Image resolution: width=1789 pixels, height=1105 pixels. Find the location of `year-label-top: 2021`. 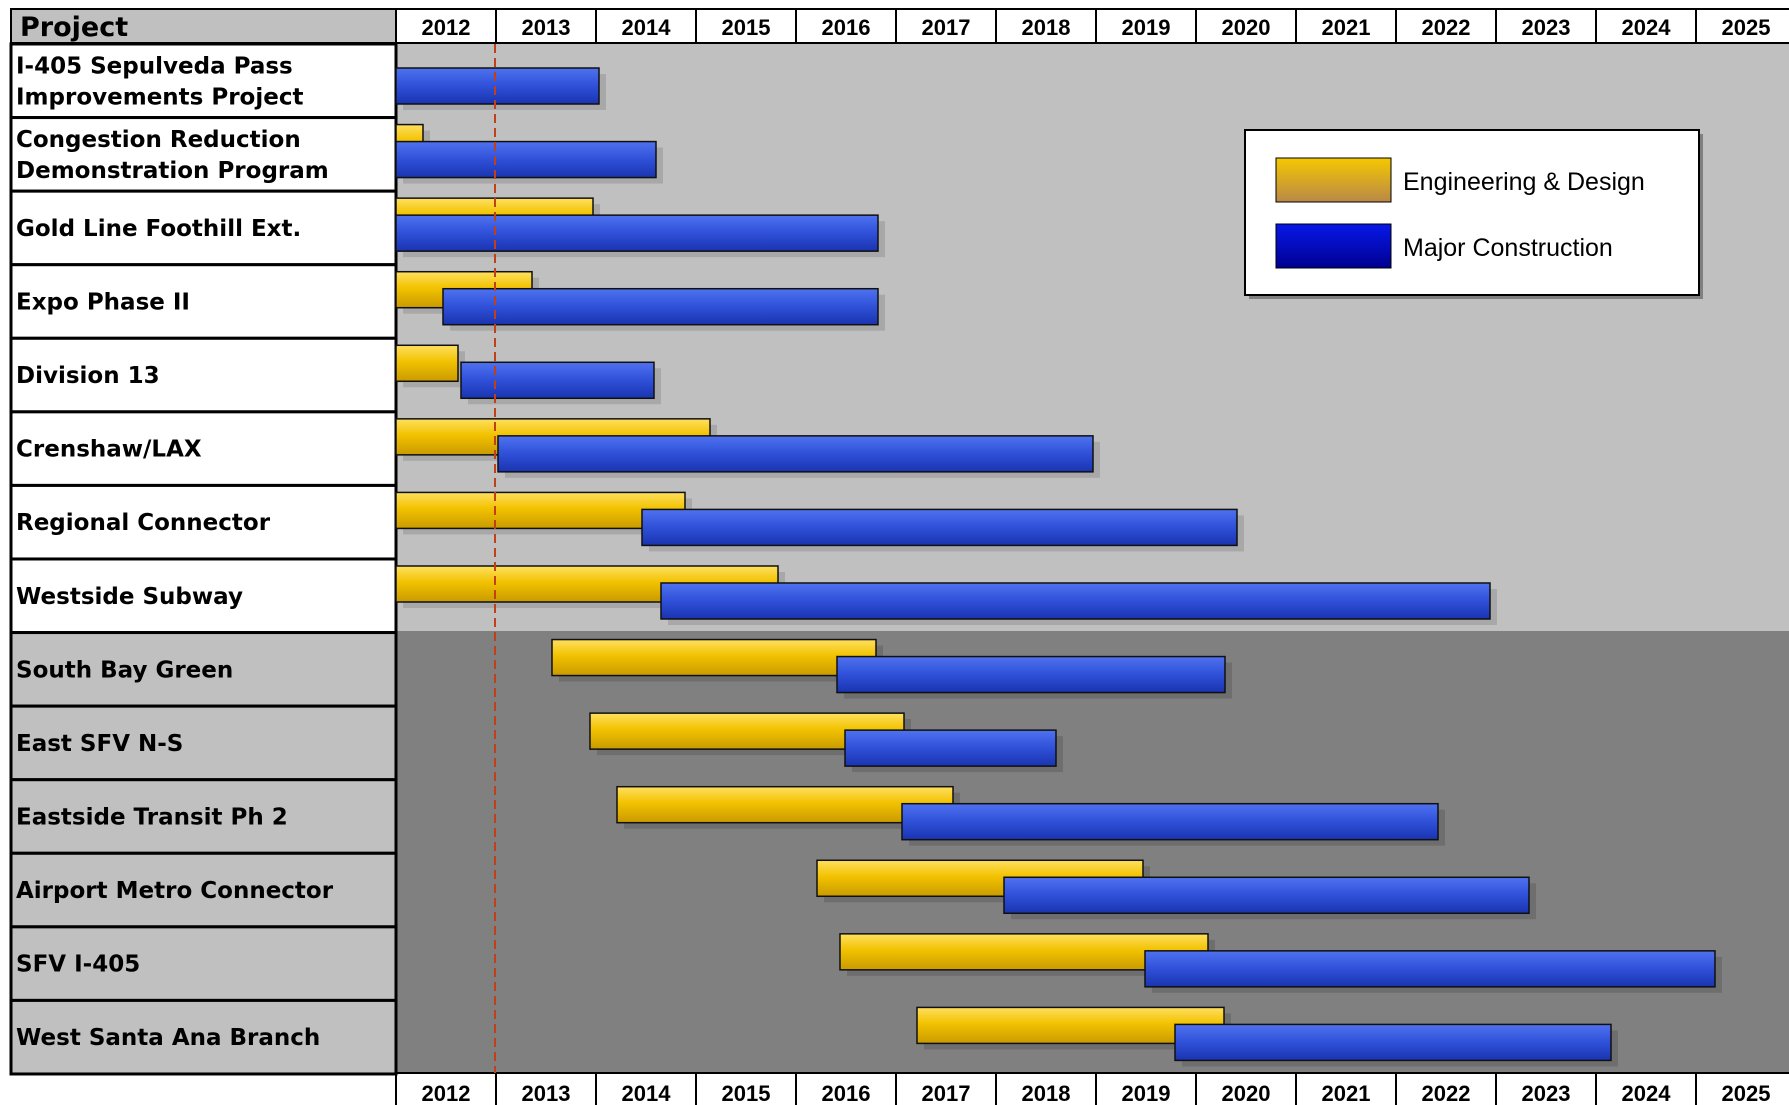

year-label-top: 2021 is located at coordinates (1346, 27).